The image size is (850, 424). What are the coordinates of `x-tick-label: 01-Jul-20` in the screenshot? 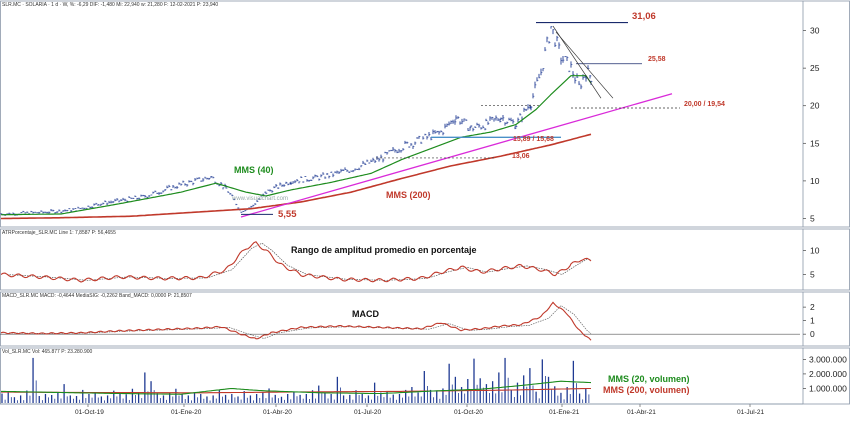 It's located at (367, 412).